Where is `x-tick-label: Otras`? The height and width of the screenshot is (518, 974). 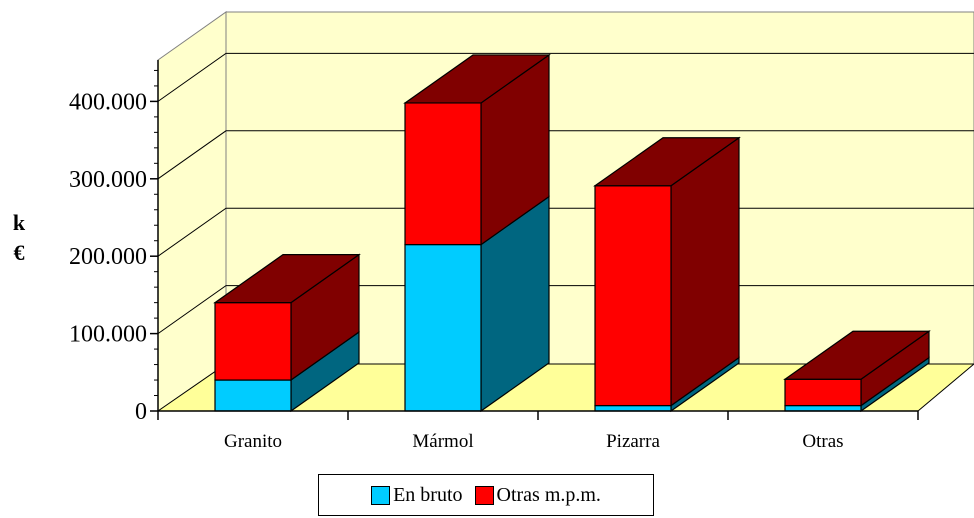
x-tick-label: Otras is located at coordinates (822, 441).